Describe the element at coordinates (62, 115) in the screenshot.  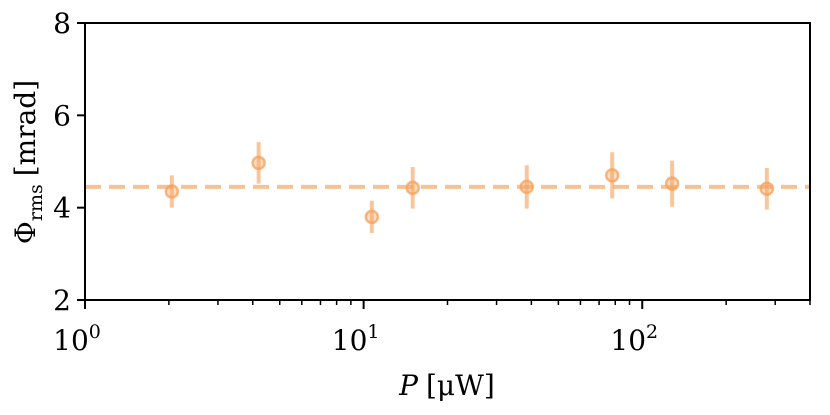
I see `y-tick-label: 6` at that location.